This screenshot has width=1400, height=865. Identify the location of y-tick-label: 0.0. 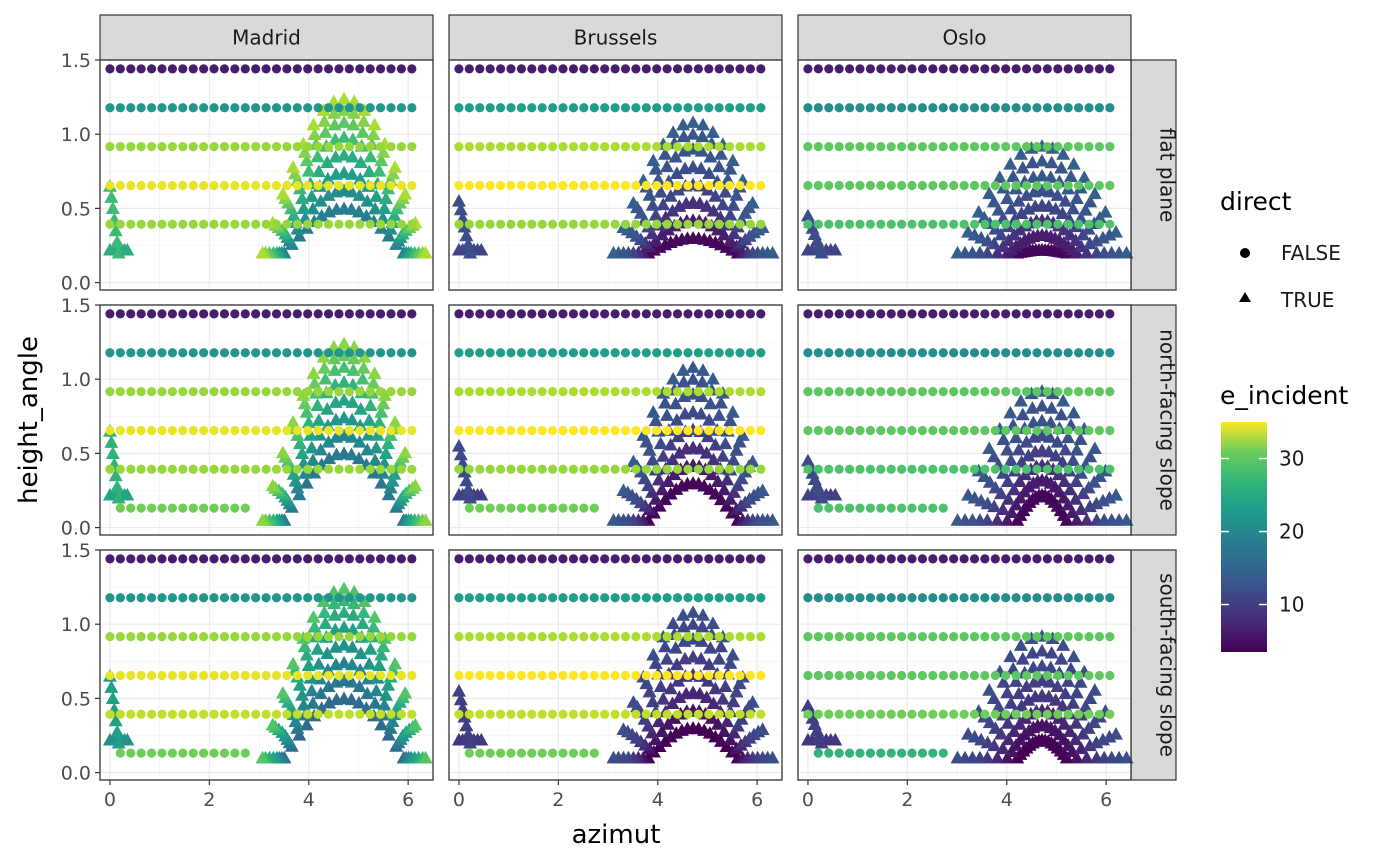
(76, 774).